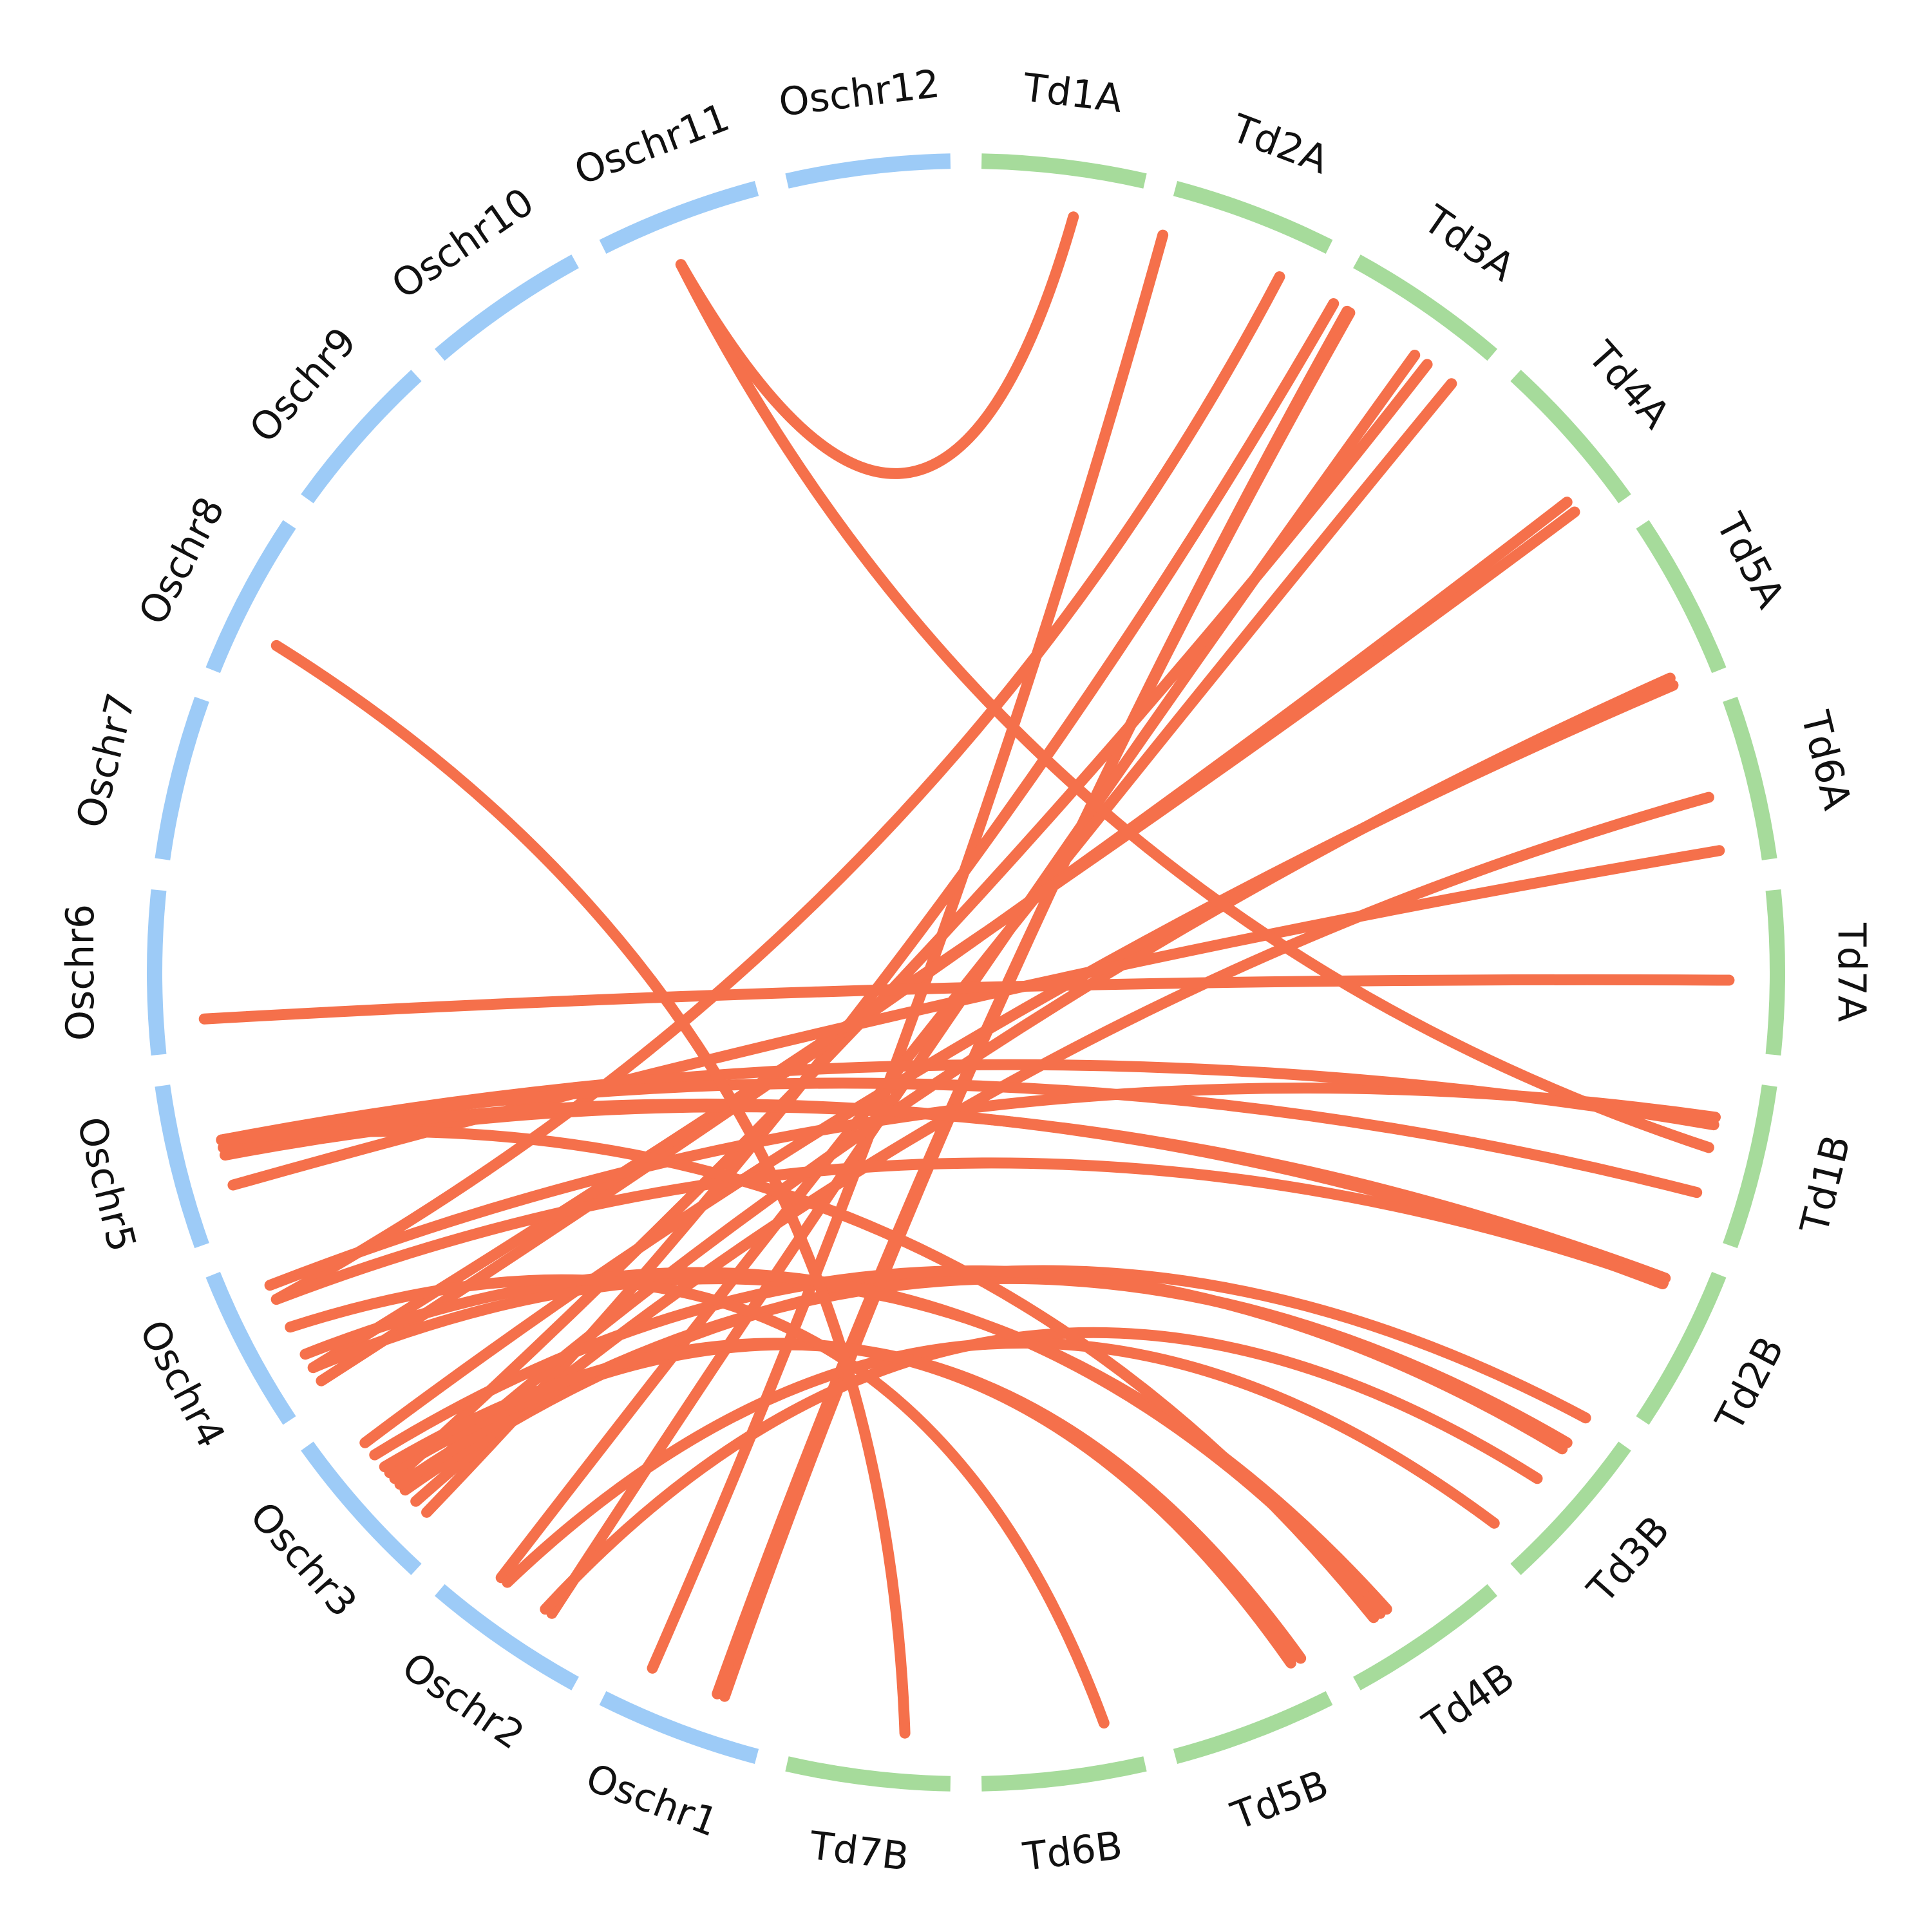  What do you see at coordinates (1826, 760) in the screenshot?
I see `chromosome-label-td6a: Td6A` at bounding box center [1826, 760].